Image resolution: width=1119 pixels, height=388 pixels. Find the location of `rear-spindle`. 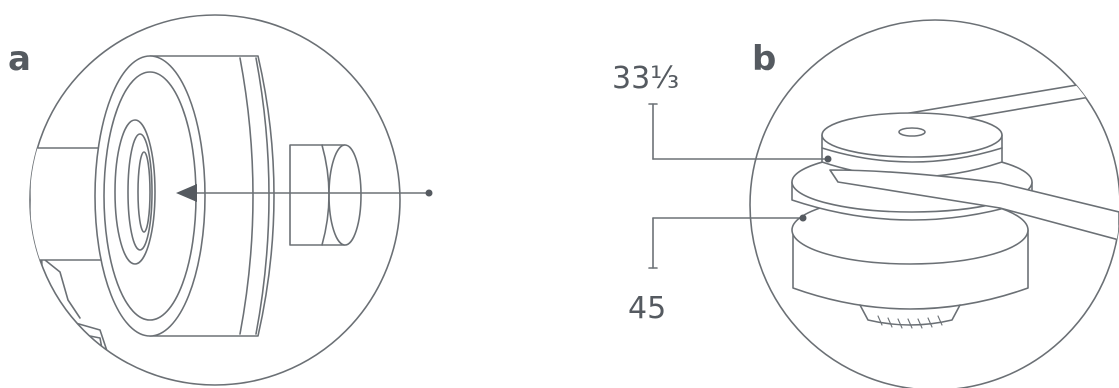

rear-spindle is located at coordinates (325, 195).